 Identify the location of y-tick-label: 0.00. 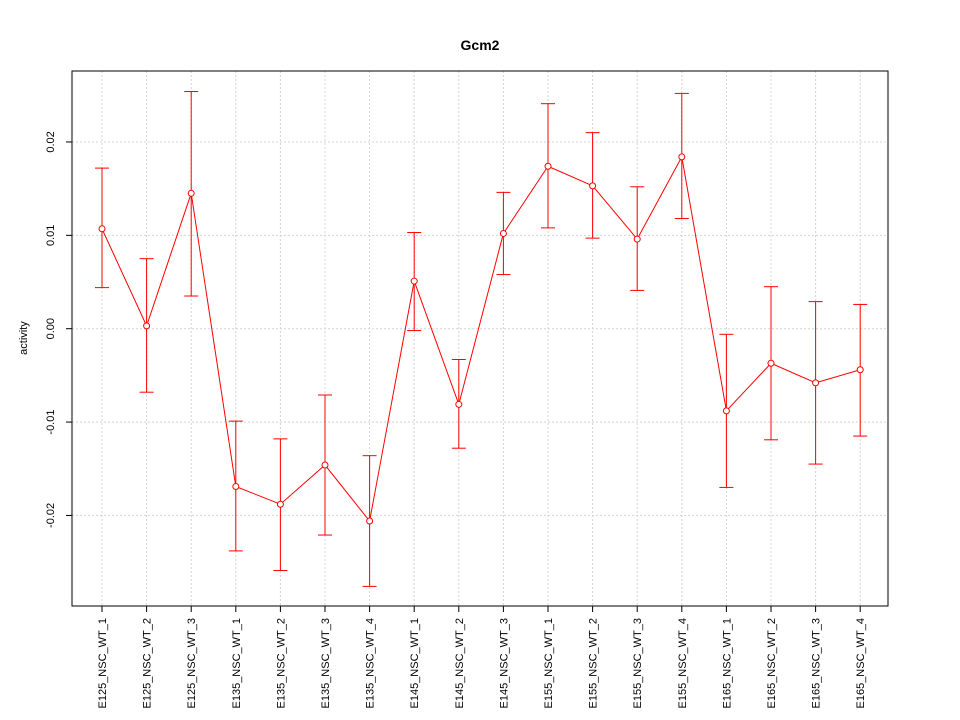
(51, 328).